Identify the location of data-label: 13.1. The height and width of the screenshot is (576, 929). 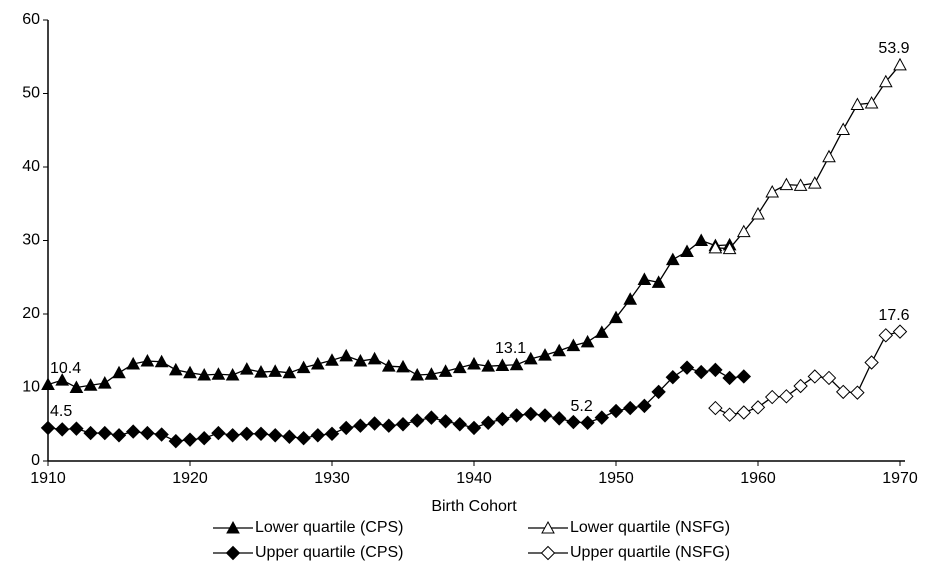
(510, 348).